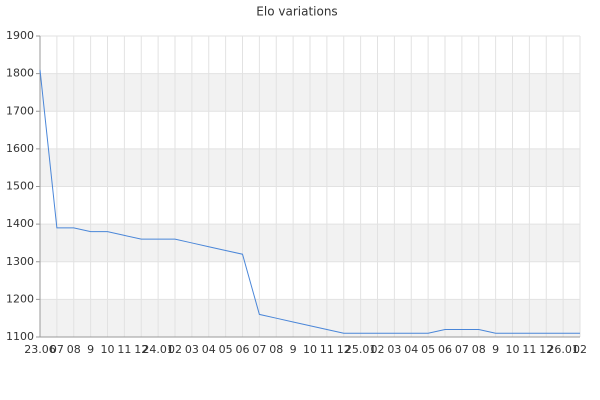  I want to click on y-tick-label: 1700, so click(20, 110).